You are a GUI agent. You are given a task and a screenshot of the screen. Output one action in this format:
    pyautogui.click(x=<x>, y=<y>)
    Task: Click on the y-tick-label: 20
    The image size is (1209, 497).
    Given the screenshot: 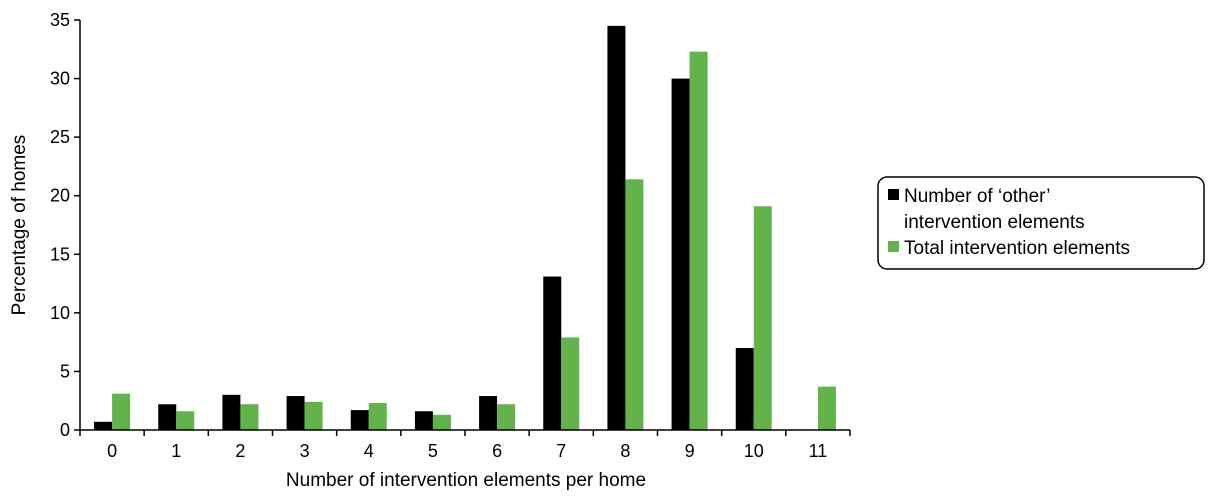 What is the action you would take?
    pyautogui.click(x=60, y=196)
    